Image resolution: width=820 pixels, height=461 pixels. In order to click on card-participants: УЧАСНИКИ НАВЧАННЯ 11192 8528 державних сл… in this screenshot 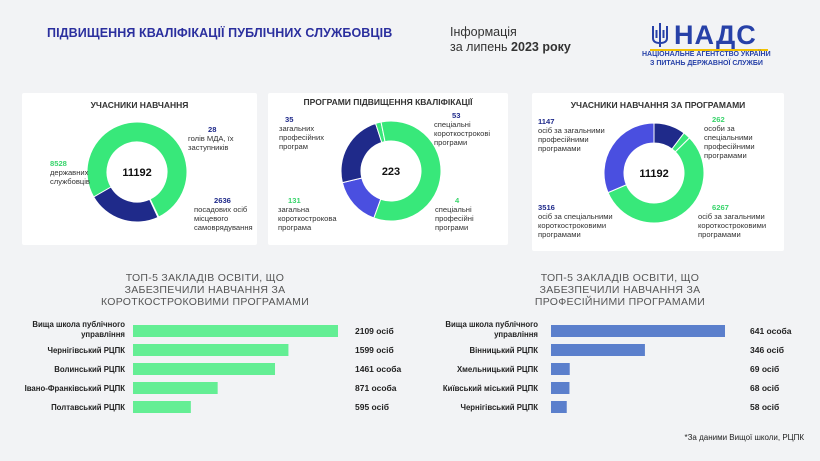, I will do `click(139, 169)`.